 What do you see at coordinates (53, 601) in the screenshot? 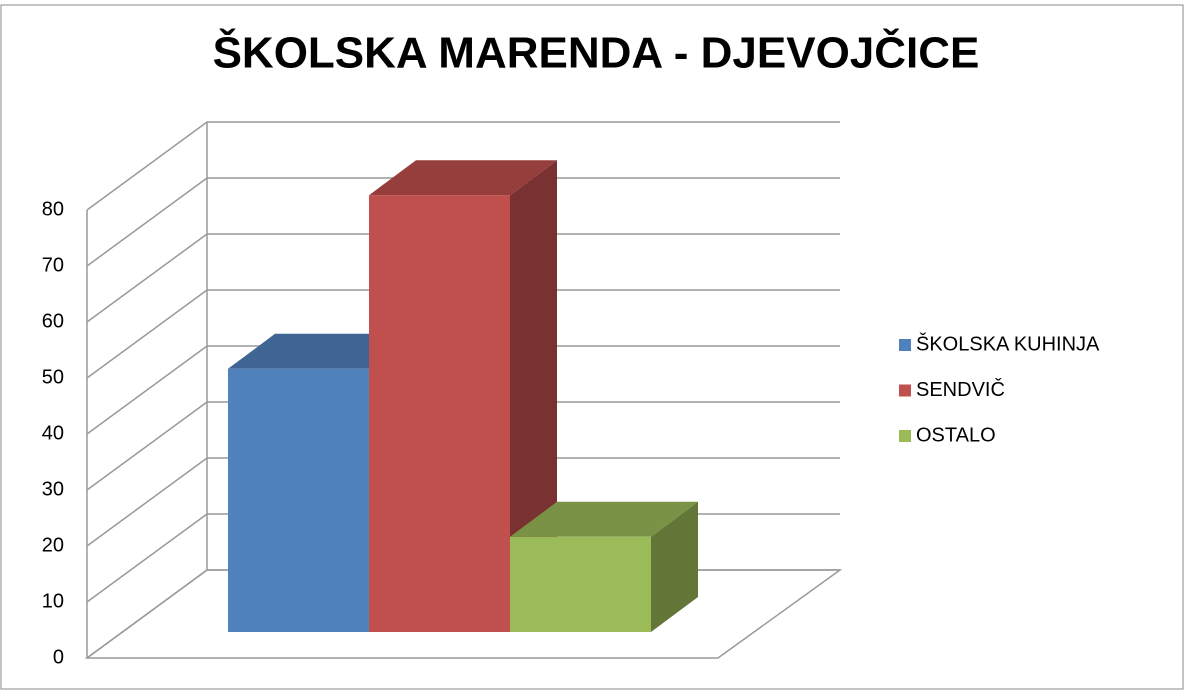
I see `y-tick-label: 10` at bounding box center [53, 601].